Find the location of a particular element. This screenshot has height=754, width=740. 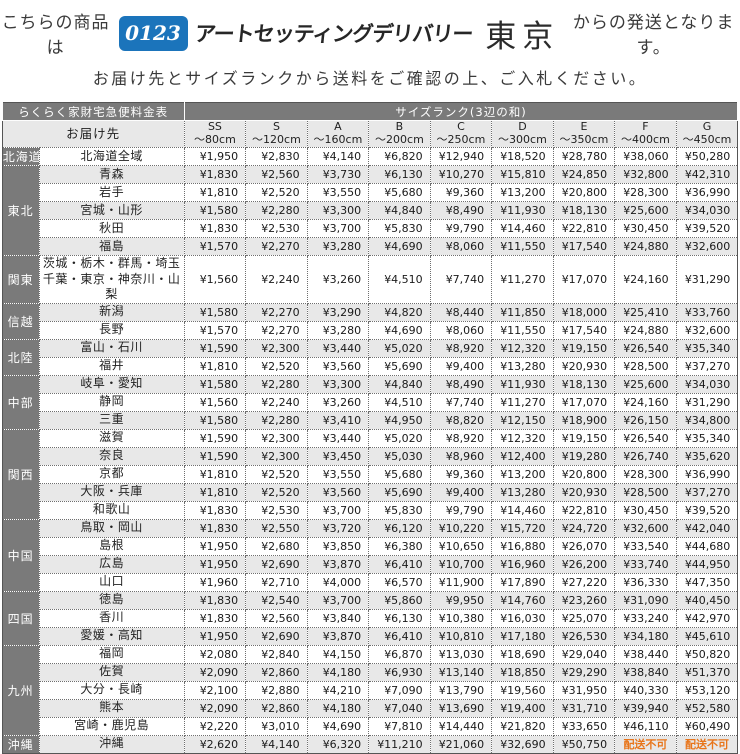

destination-cell: 福井 is located at coordinates (111, 366).